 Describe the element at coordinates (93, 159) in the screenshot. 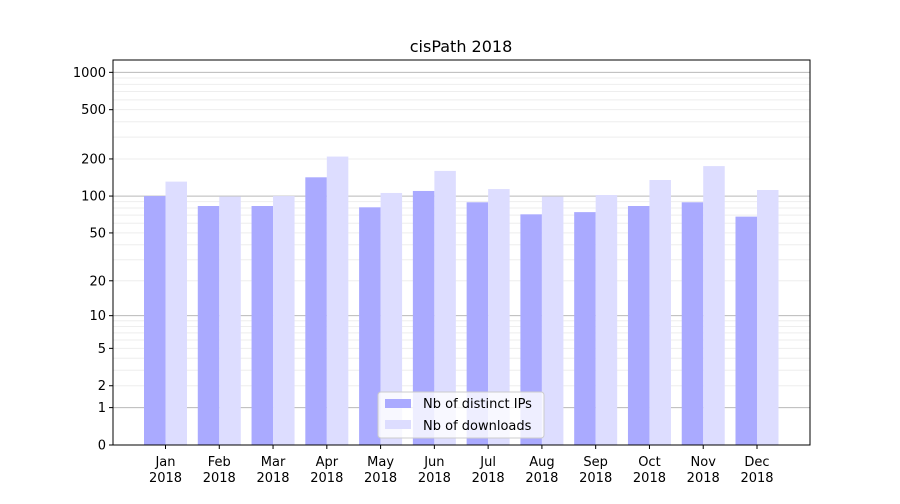

I see `y-tick-label: 200` at that location.